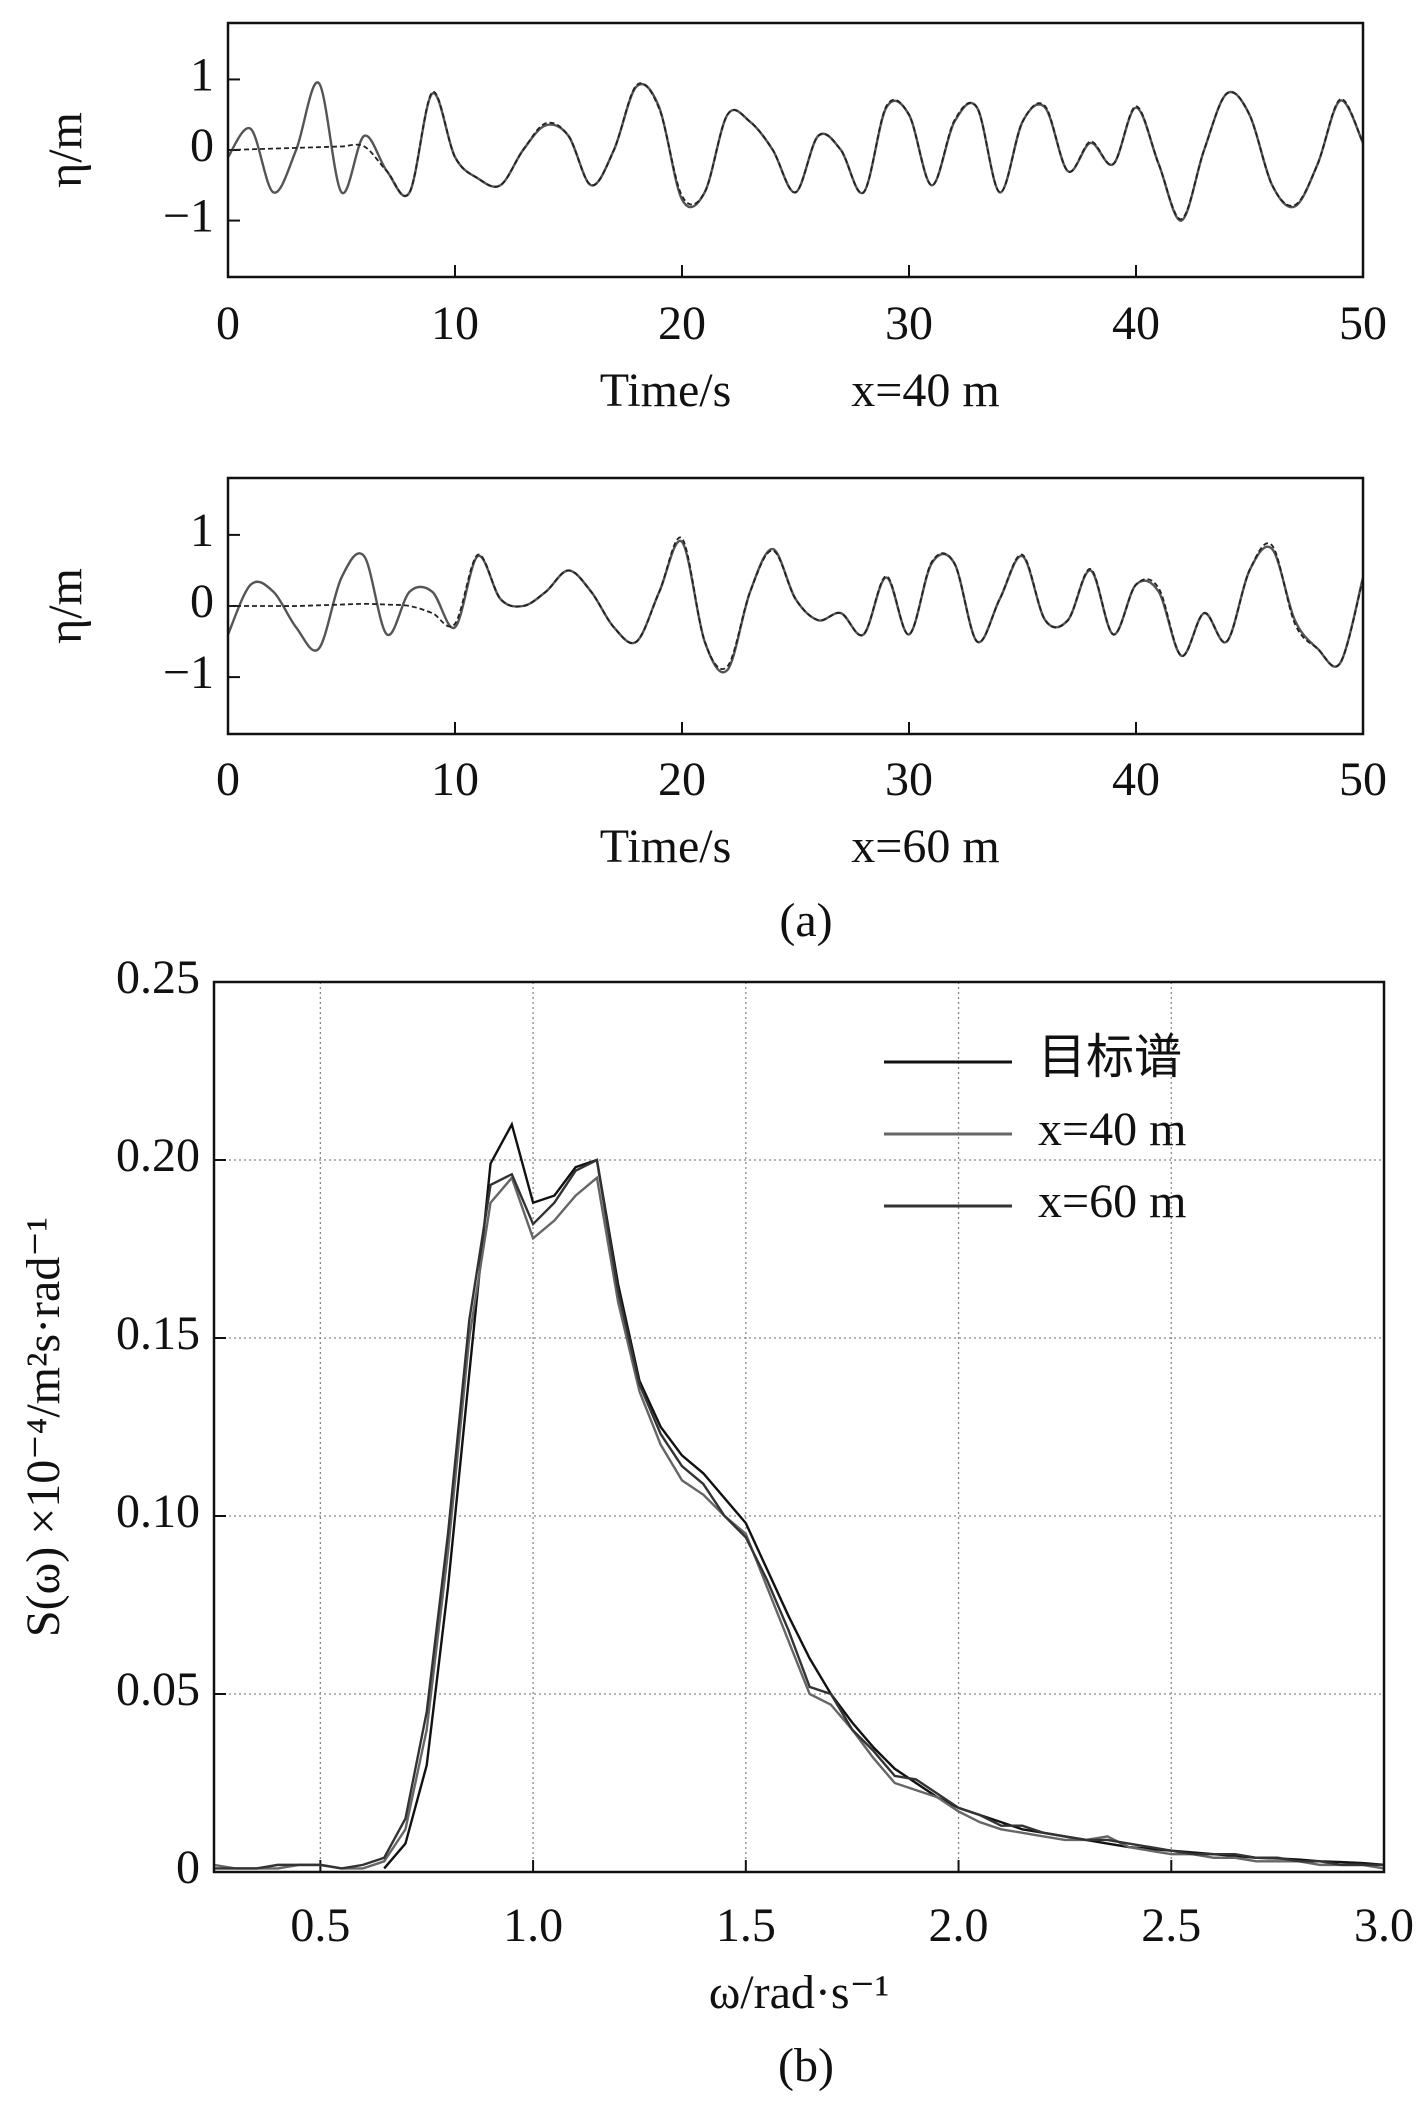 Image resolution: width=1417 pixels, height=2102 pixels. Describe the element at coordinates (799, 1992) in the screenshot. I see `x-axis-label: ω/rad·s⁻¹` at that location.